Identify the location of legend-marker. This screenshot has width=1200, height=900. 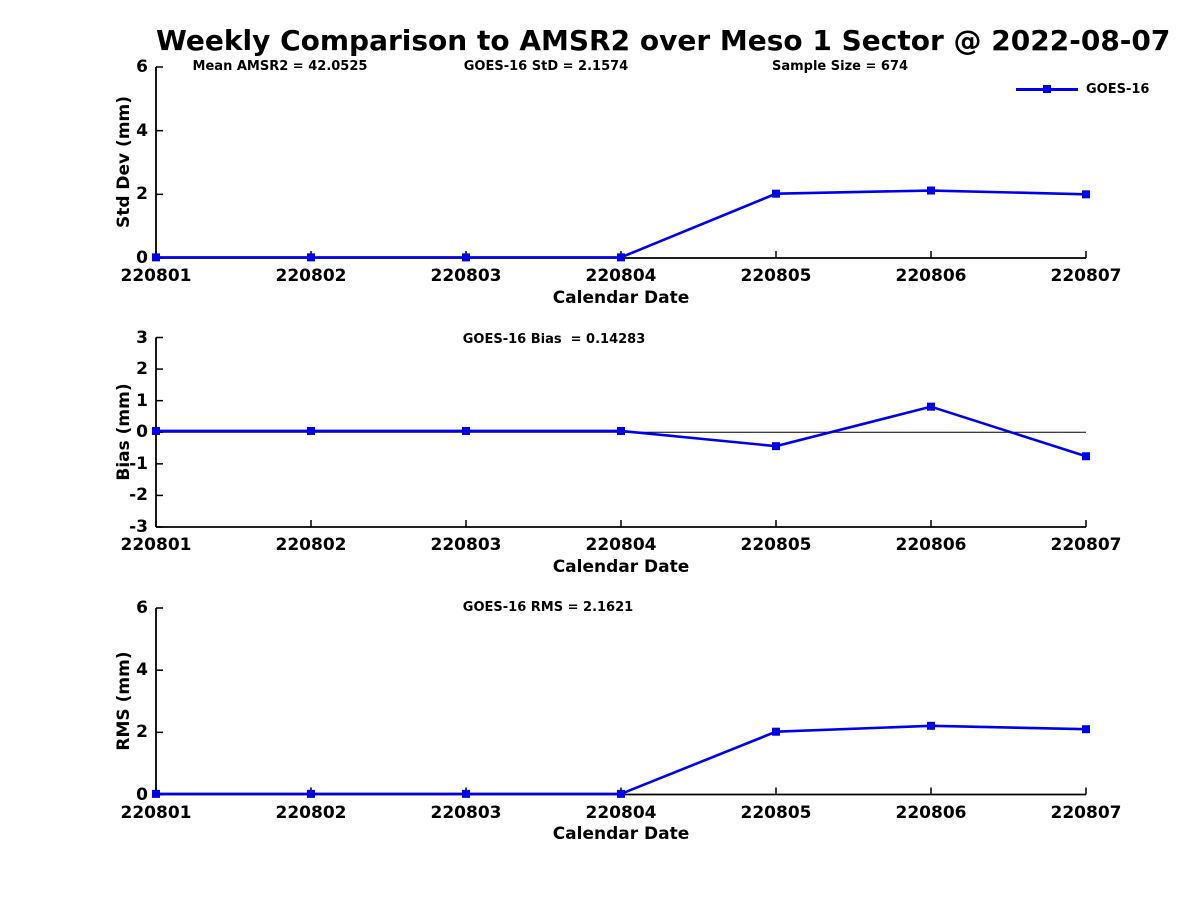
(1047, 89).